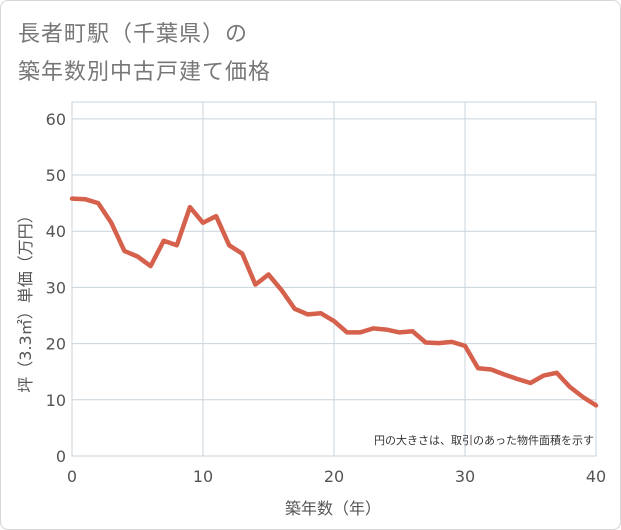  What do you see at coordinates (596, 476) in the screenshot?
I see `x-tick-label: 40` at bounding box center [596, 476].